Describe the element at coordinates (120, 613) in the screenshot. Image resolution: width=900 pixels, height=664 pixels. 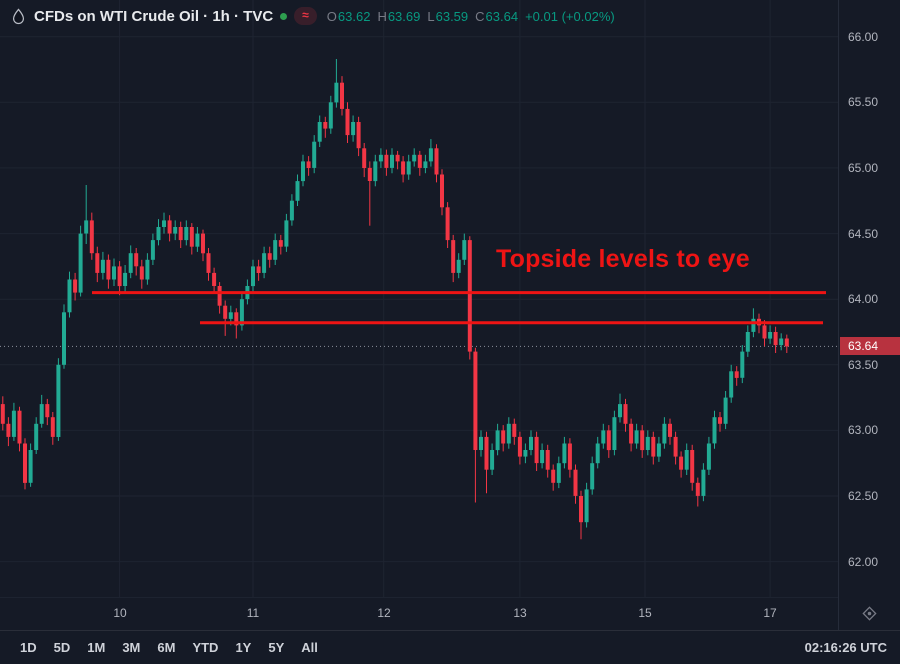
I see `time-axis-label: 10` at that location.